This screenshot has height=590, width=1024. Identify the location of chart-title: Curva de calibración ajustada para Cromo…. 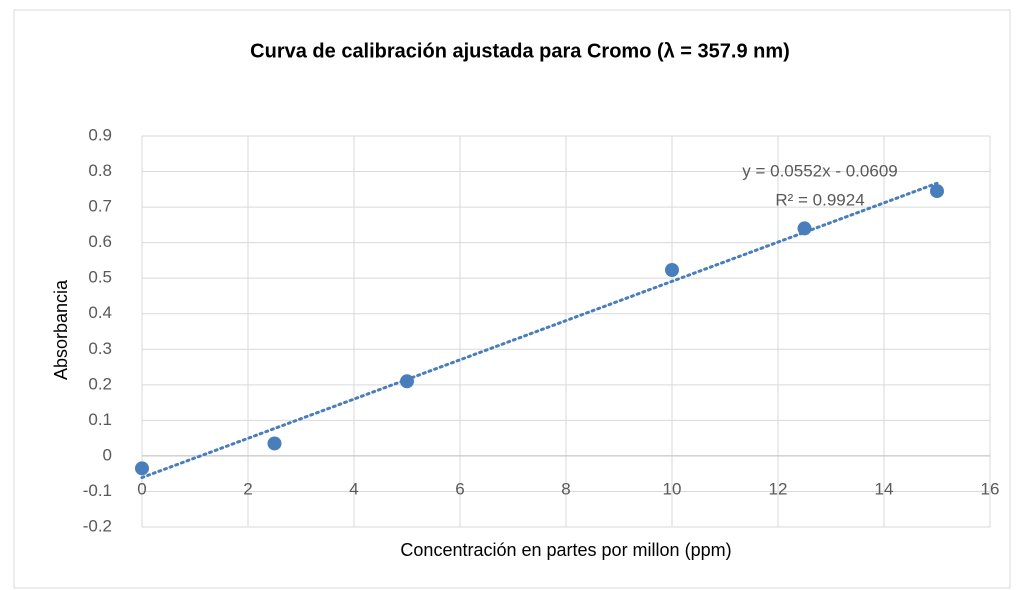
(520, 51).